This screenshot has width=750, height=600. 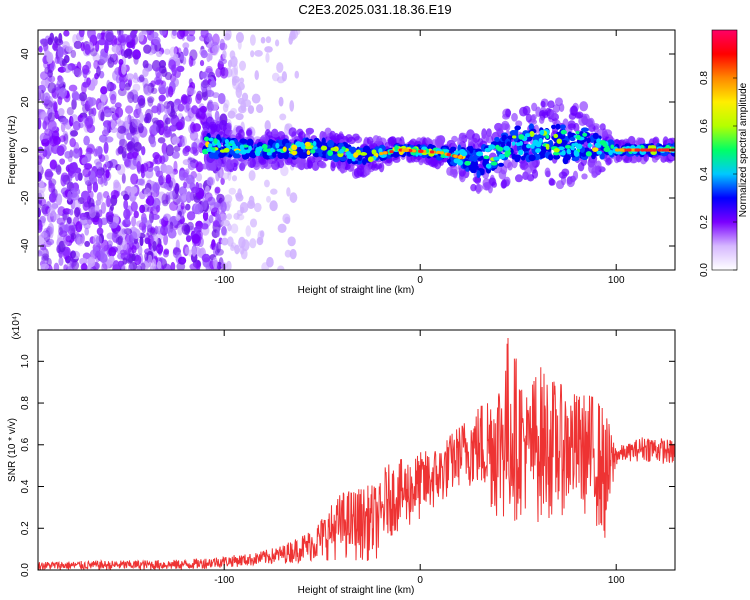 I want to click on x-tick-label: 100, so click(x=616, y=280).